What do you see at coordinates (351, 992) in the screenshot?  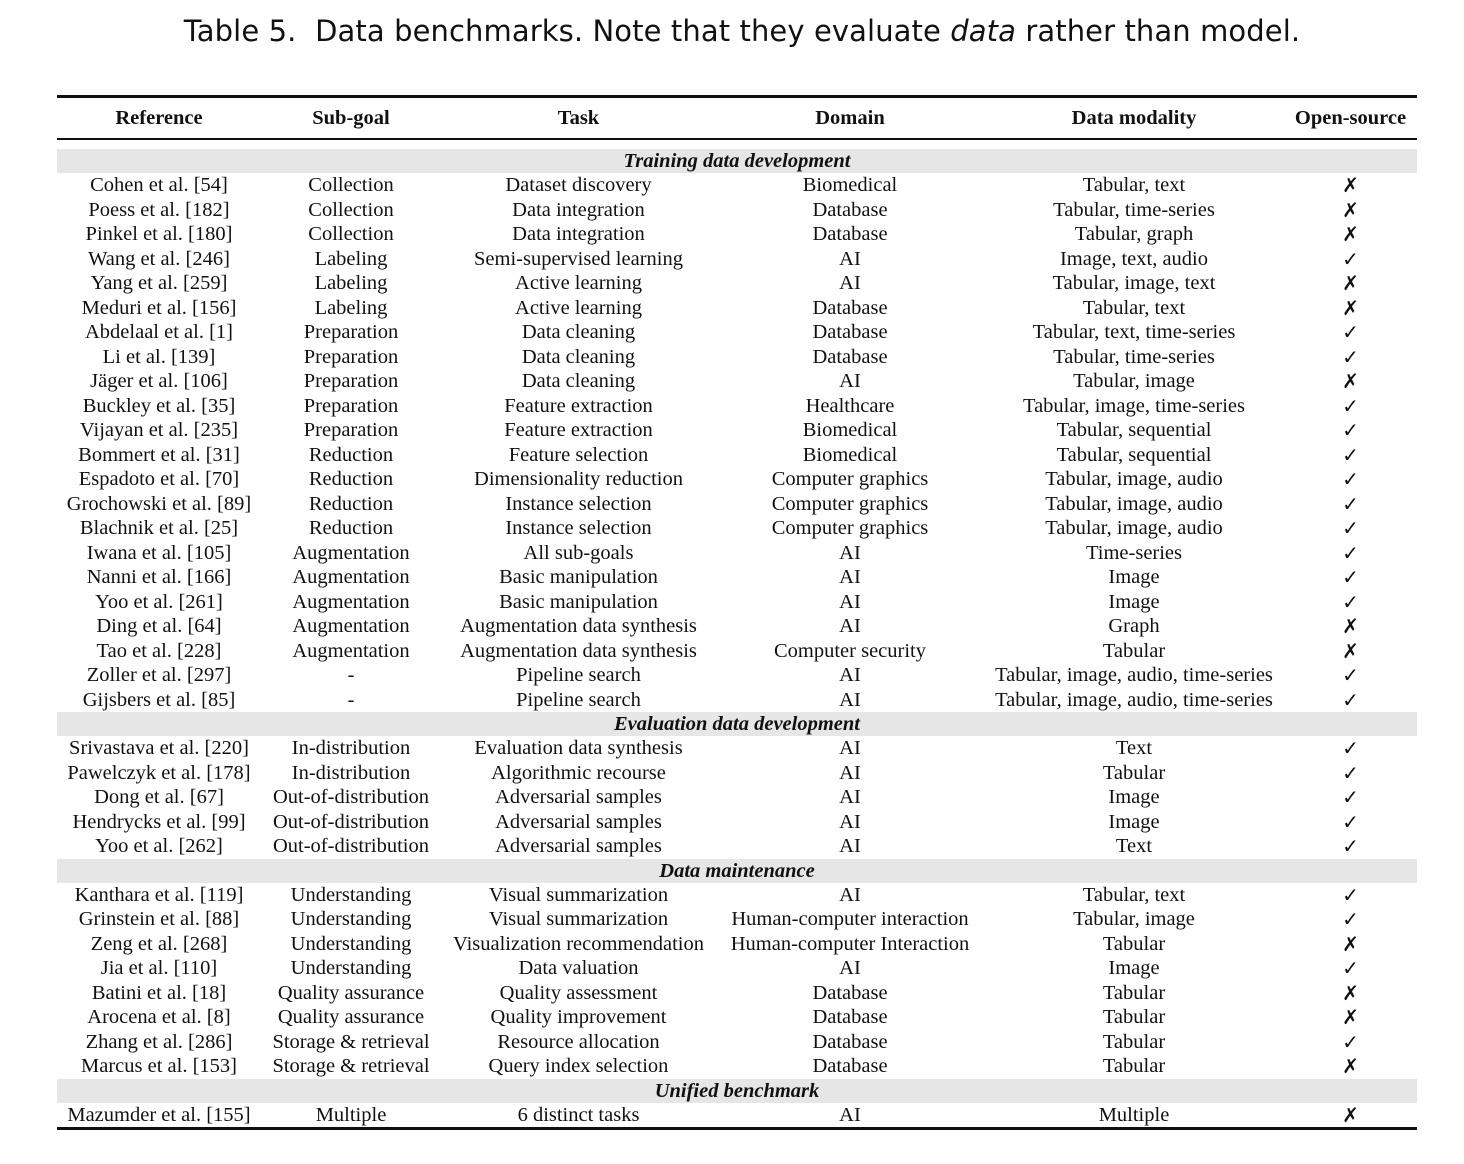 I see `cell-sub-goal: Quality assurance` at bounding box center [351, 992].